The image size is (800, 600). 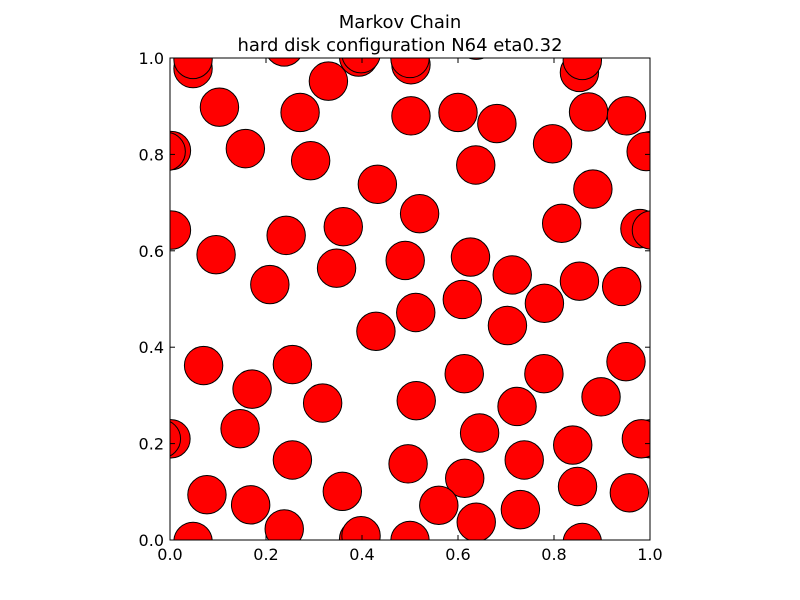 I want to click on x-tick-label: 1.0, so click(x=649, y=554).